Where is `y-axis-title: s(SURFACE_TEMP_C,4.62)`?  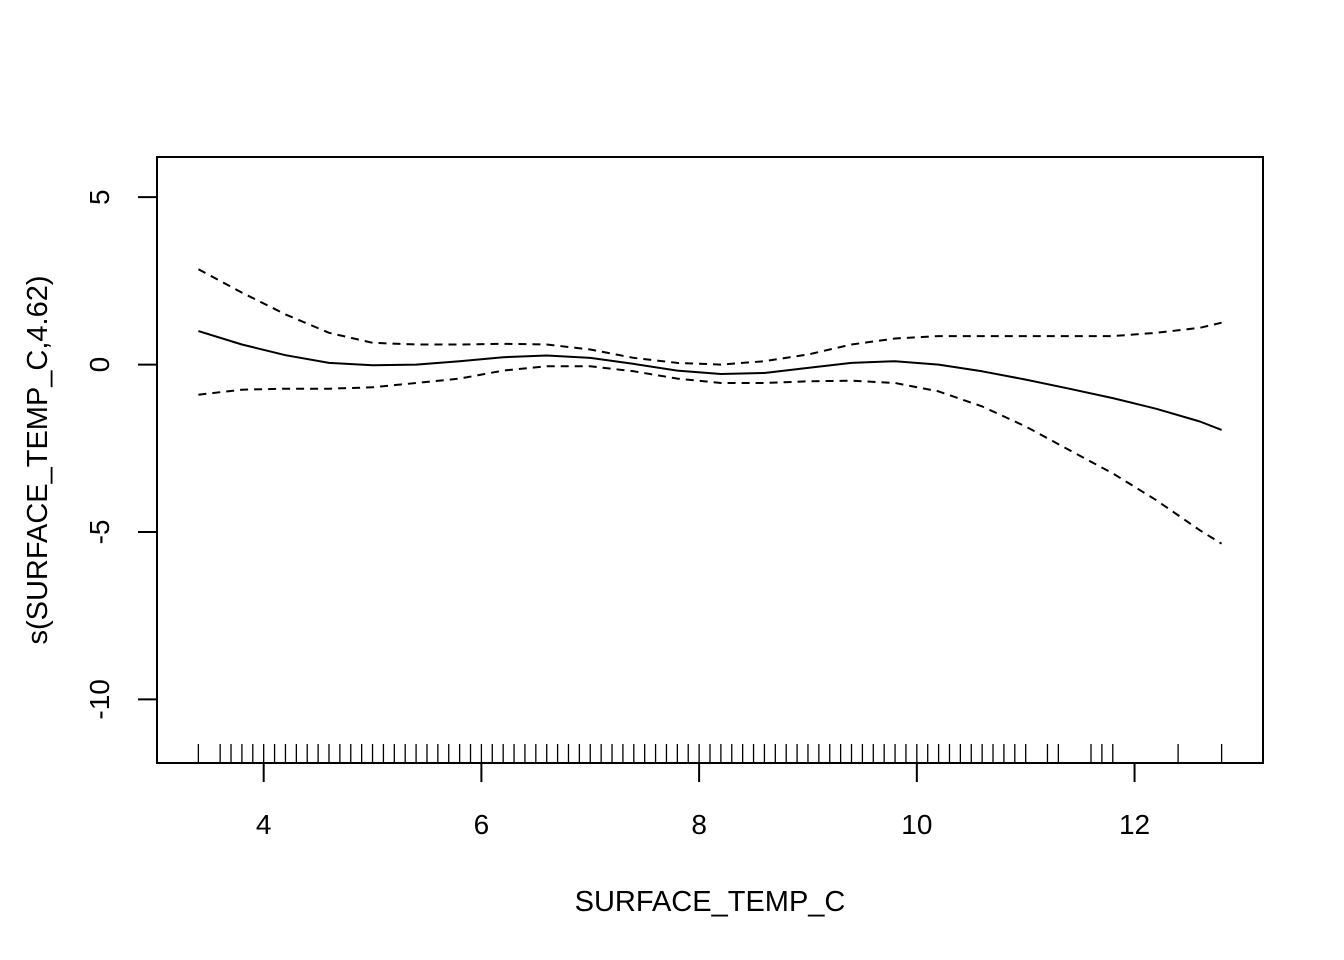
y-axis-title: s(SURFACE_TEMP_C,4.62) is located at coordinates (38, 459).